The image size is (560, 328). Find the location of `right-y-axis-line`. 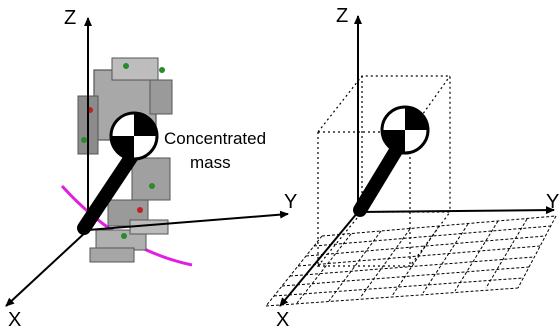

right-y-axis-line is located at coordinates (456, 210).